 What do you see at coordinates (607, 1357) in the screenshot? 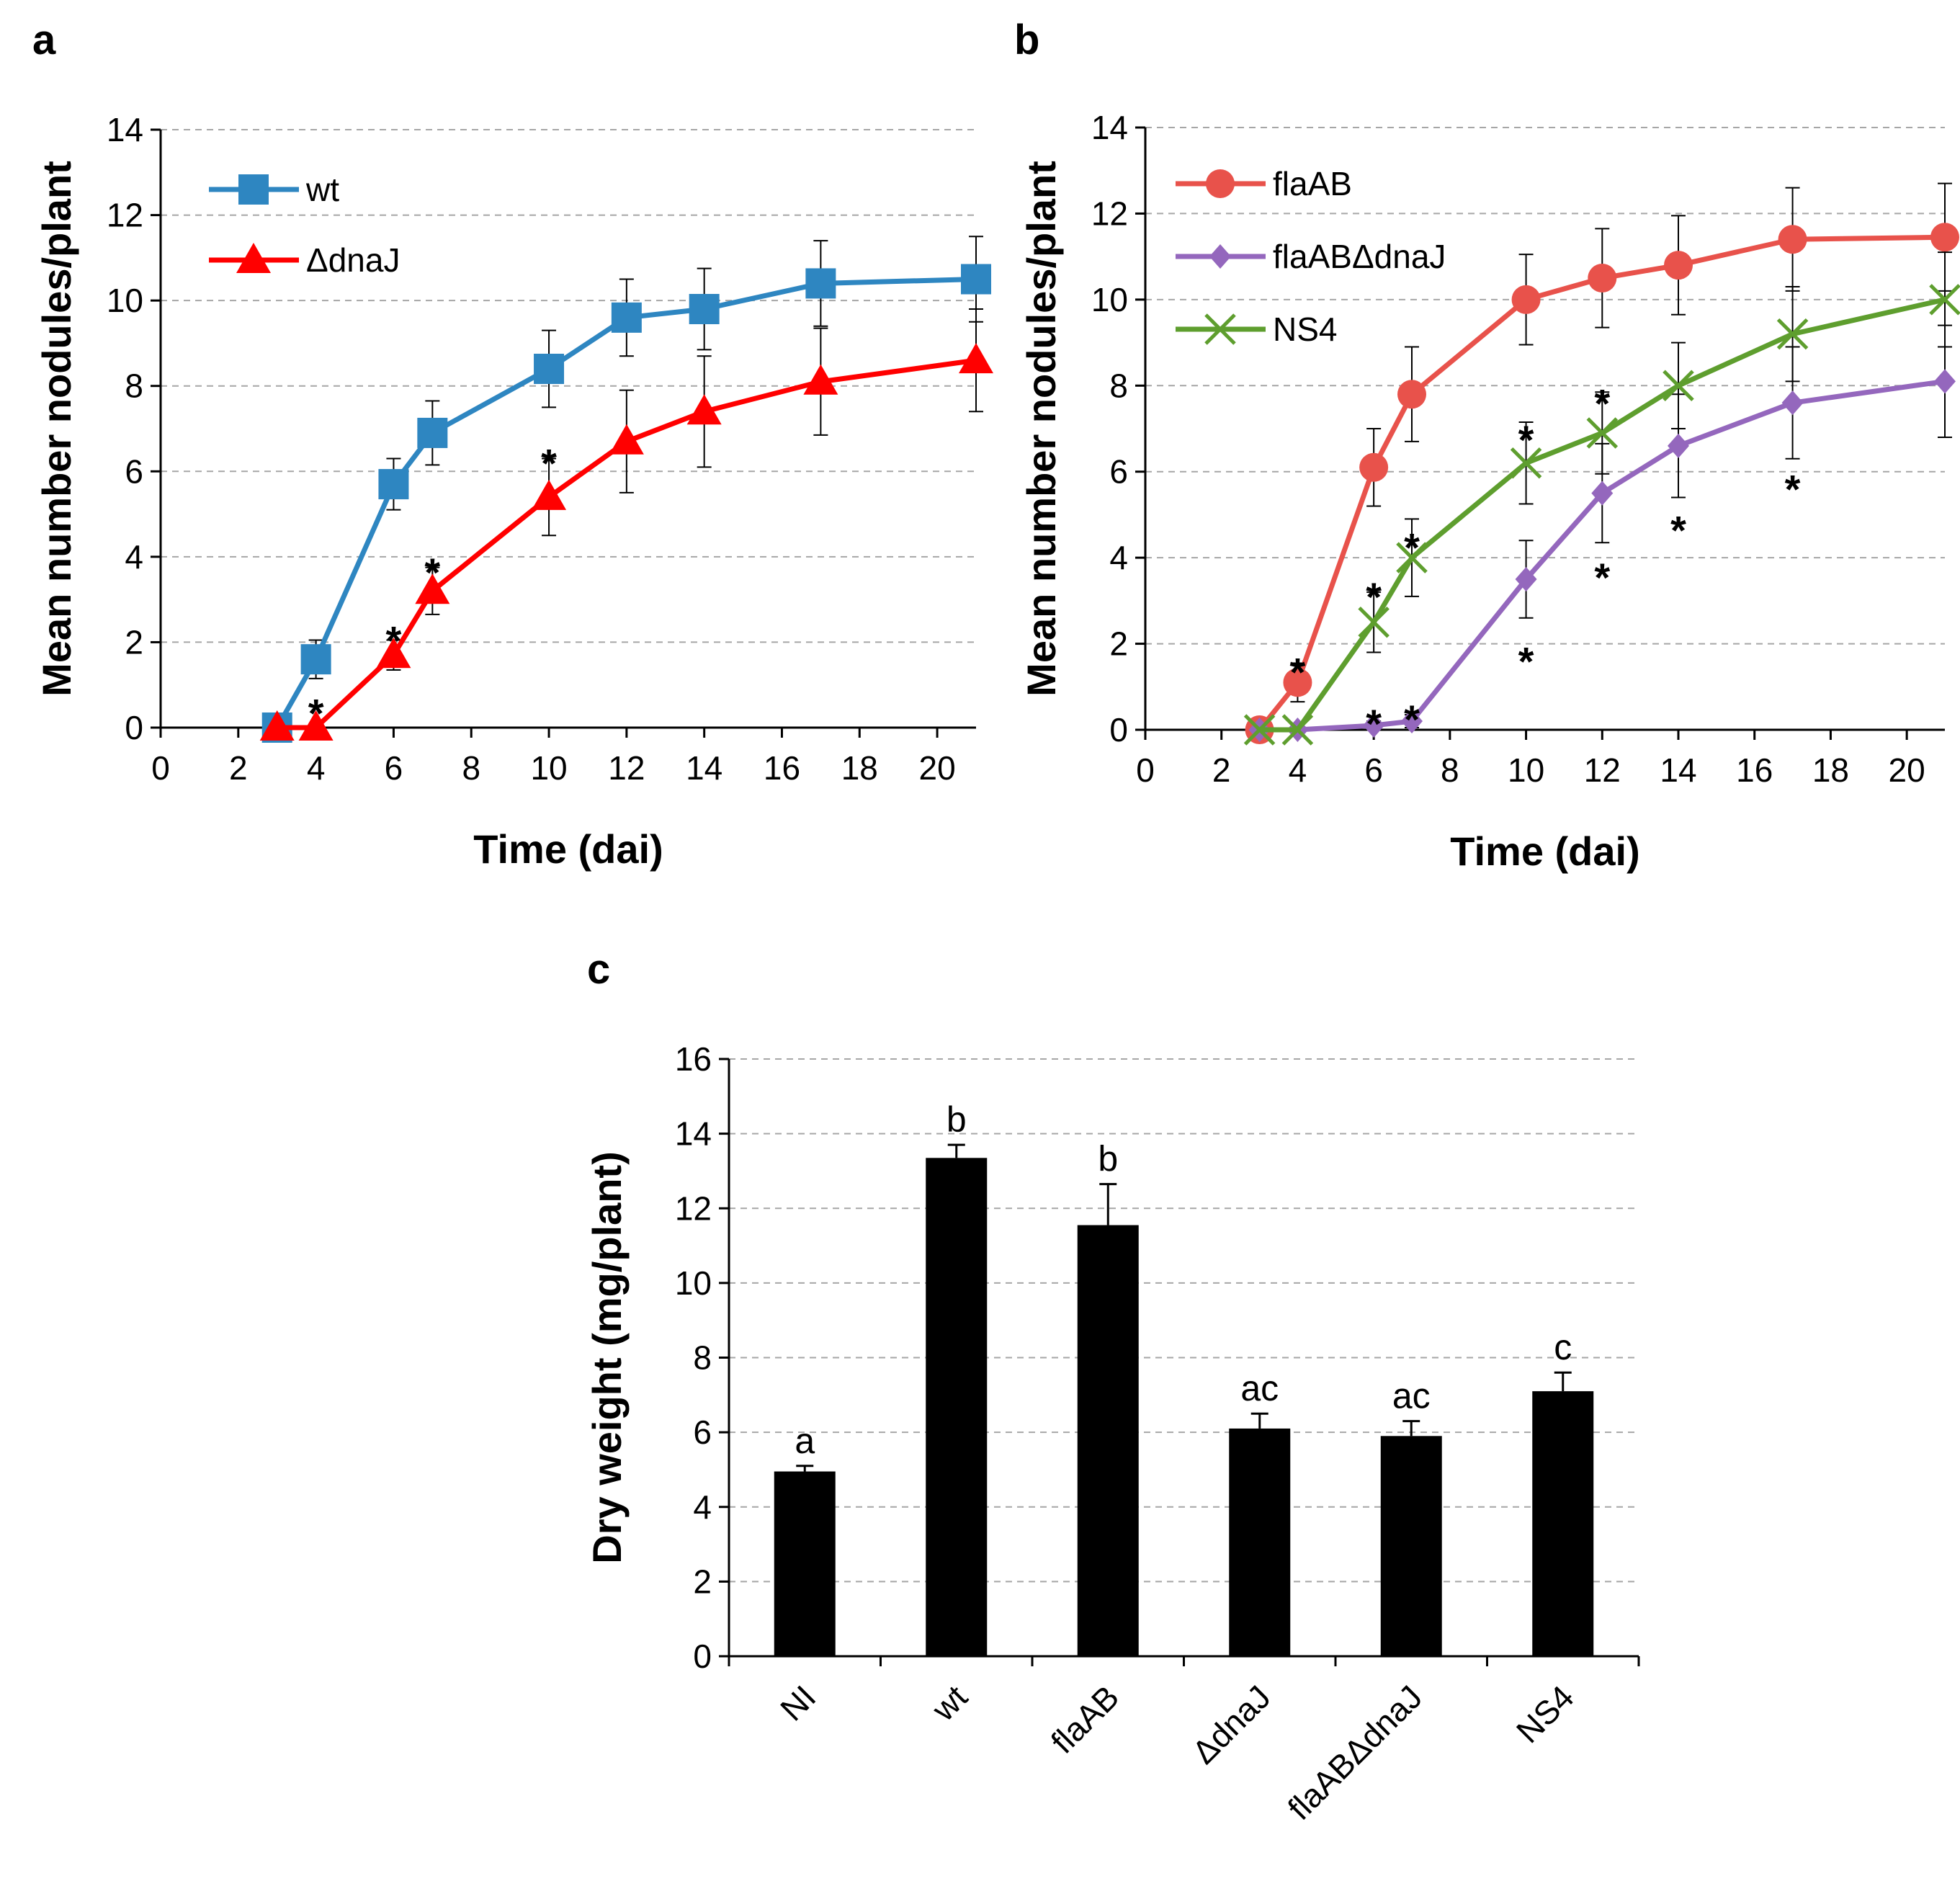
I see `panel-c-y-axis-title: Dry weight (mg/plant)` at bounding box center [607, 1357].